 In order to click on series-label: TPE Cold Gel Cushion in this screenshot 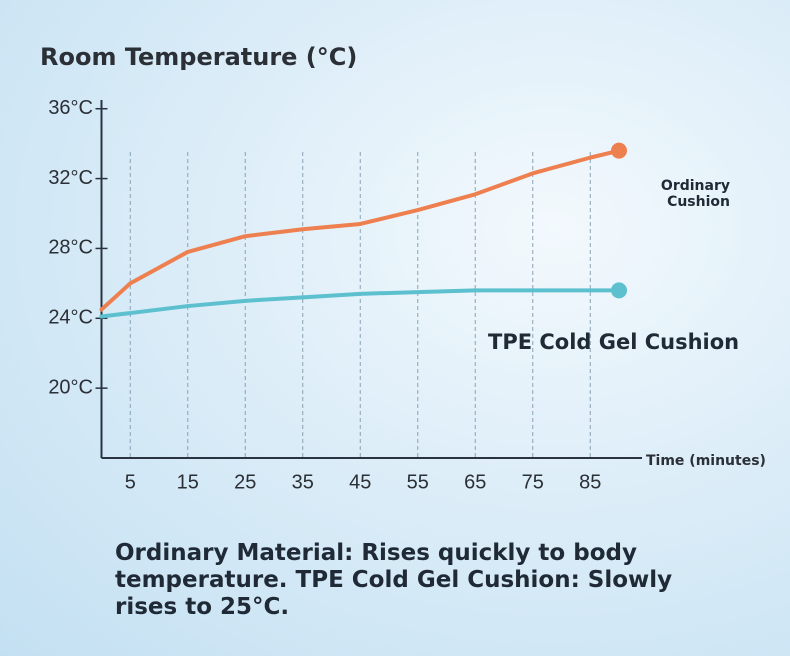, I will do `click(614, 342)`.